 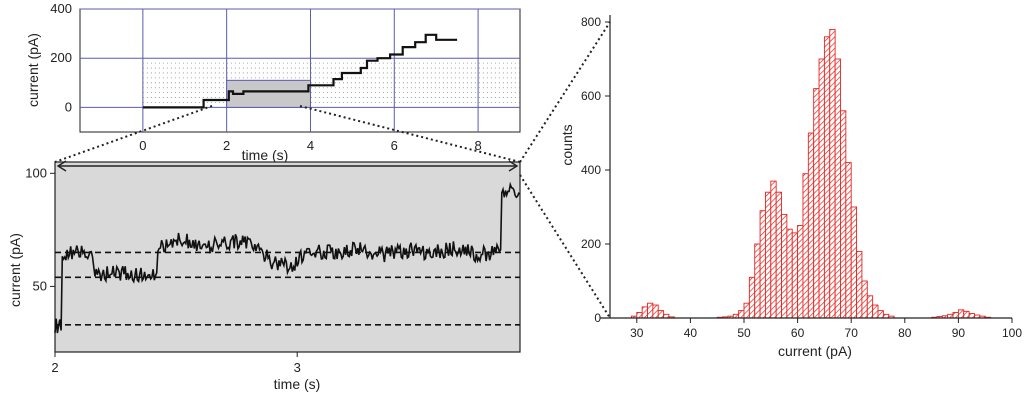 I want to click on zoom-y-tick-label: 50, so click(x=40, y=285).